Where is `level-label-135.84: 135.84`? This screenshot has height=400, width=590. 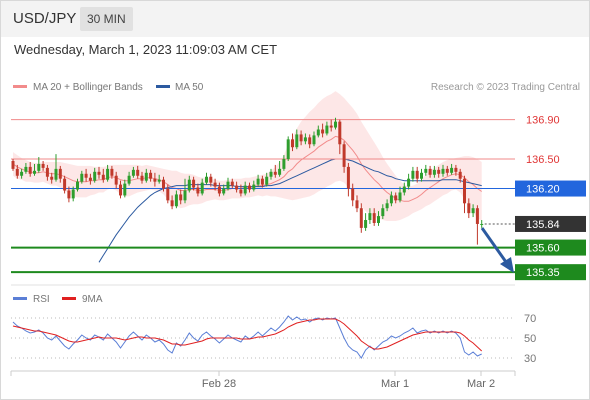
level-label-135.84: 135.84 is located at coordinates (543, 225).